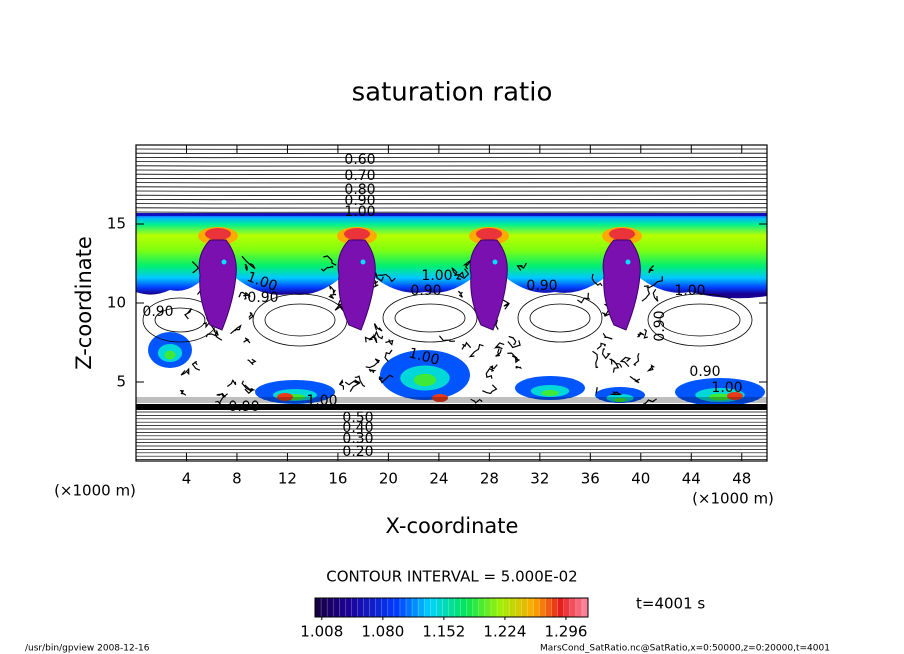 The width and height of the screenshot is (904, 654). I want to click on y-tick-label: 5, so click(121, 382).